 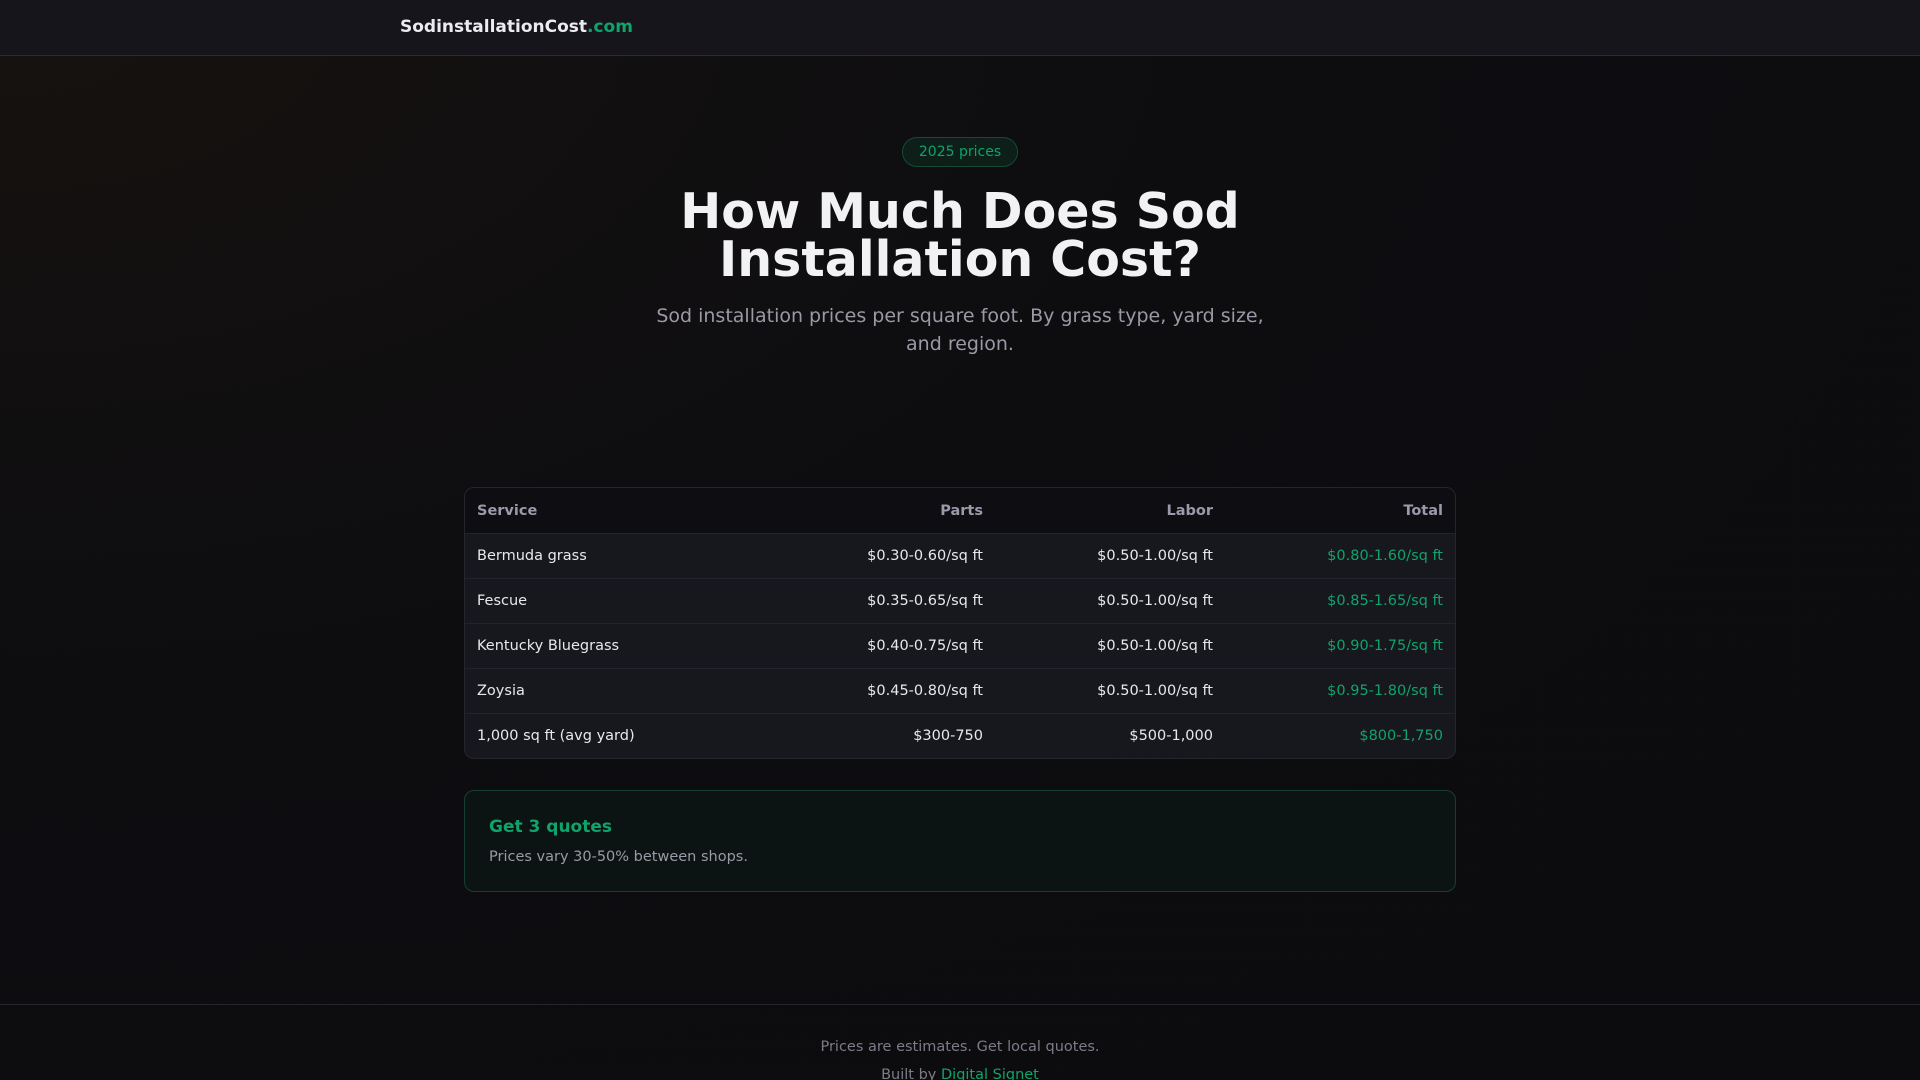 I want to click on column-header: Labor, so click(x=1189, y=510).